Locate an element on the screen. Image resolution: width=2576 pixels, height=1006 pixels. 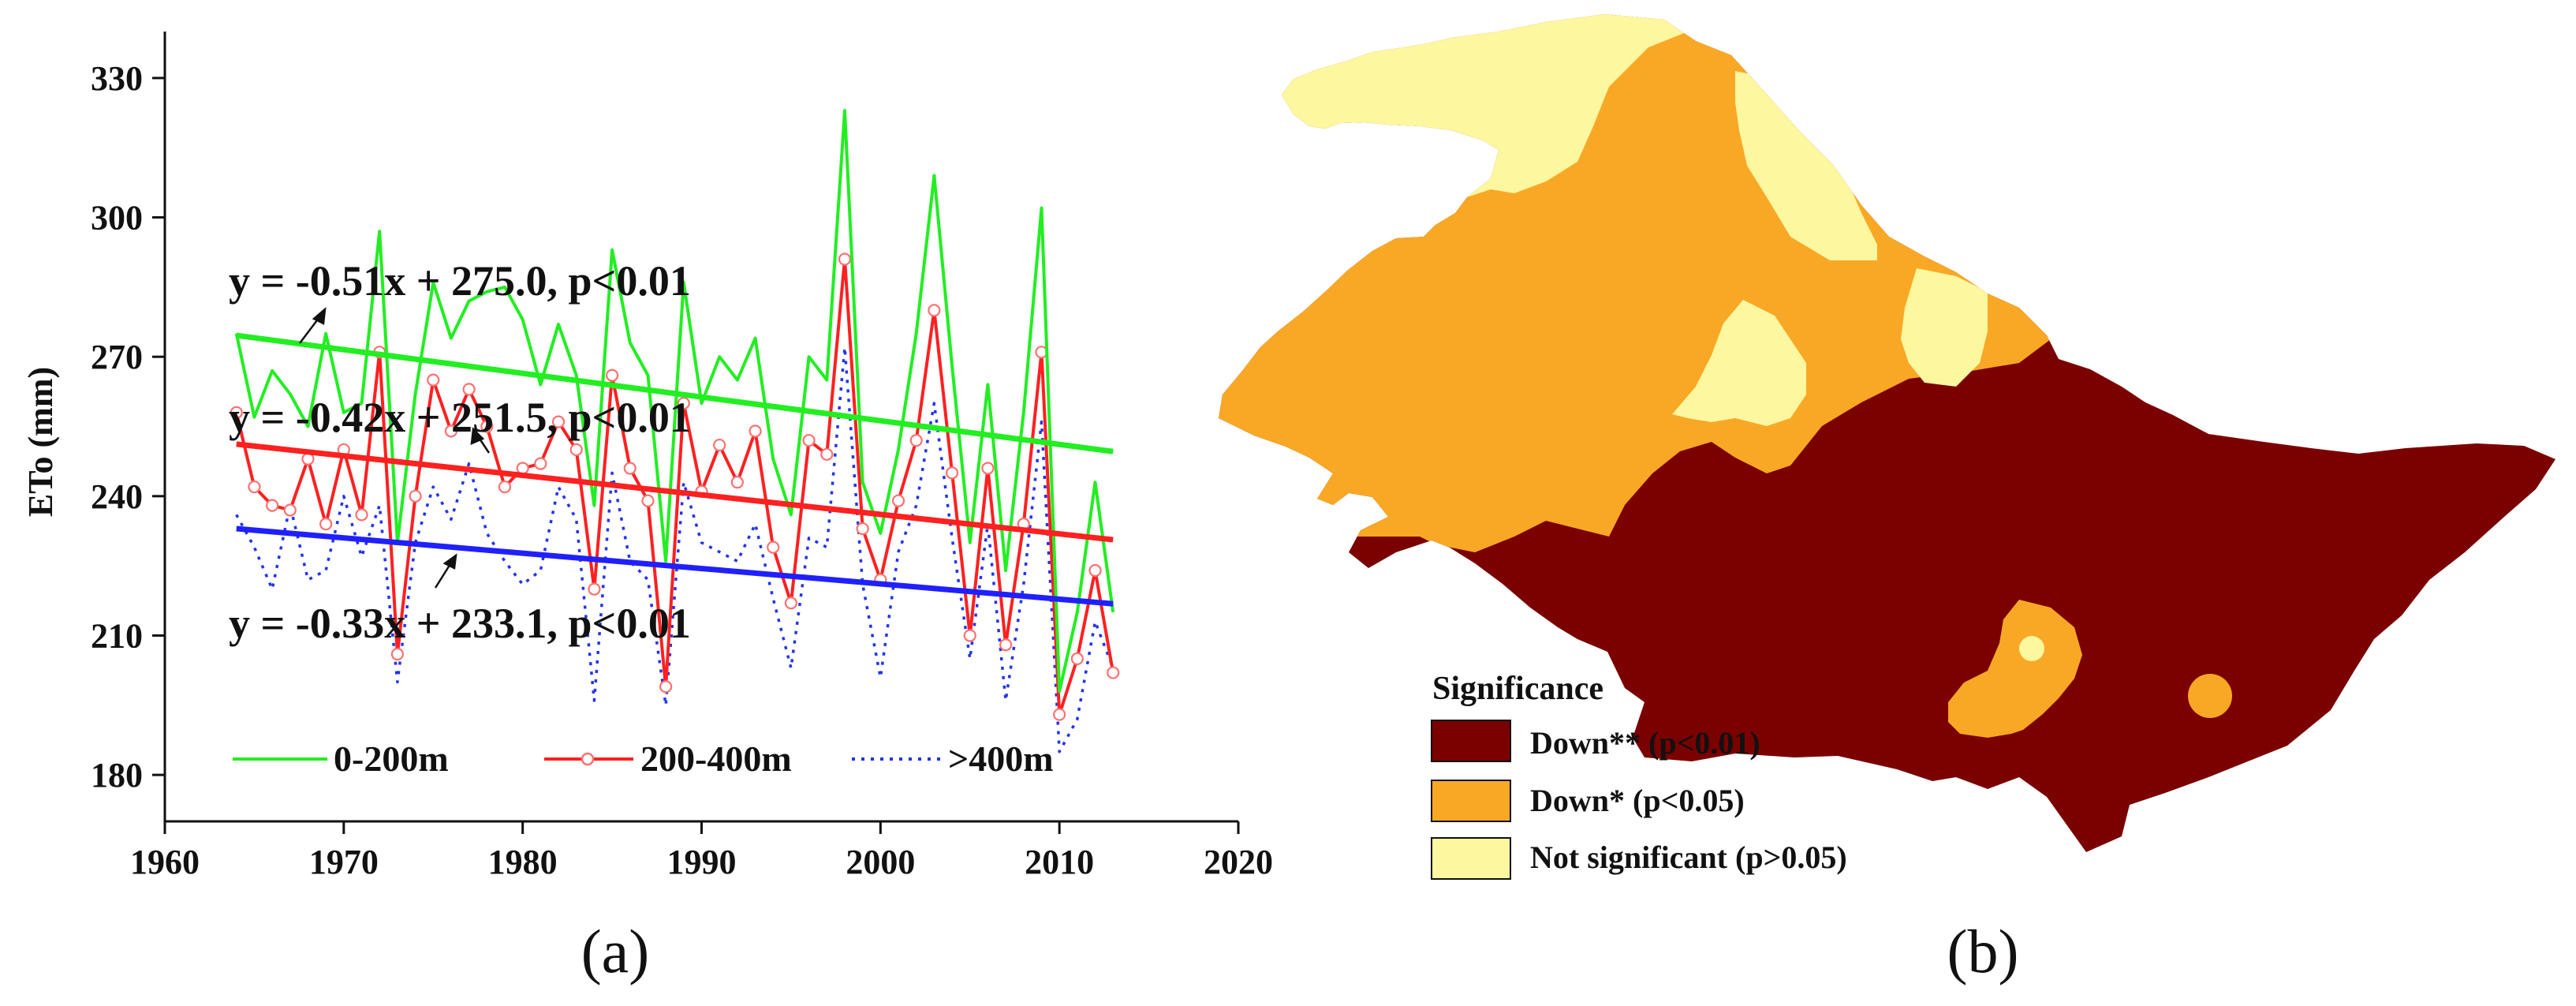
y-tick-label: 240 is located at coordinates (117, 497).